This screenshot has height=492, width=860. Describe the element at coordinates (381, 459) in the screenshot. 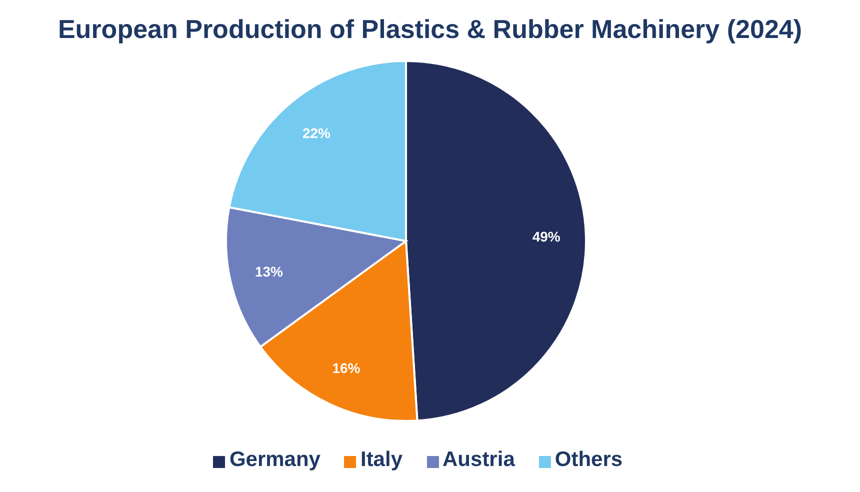

I see `legend-label: Italy` at that location.